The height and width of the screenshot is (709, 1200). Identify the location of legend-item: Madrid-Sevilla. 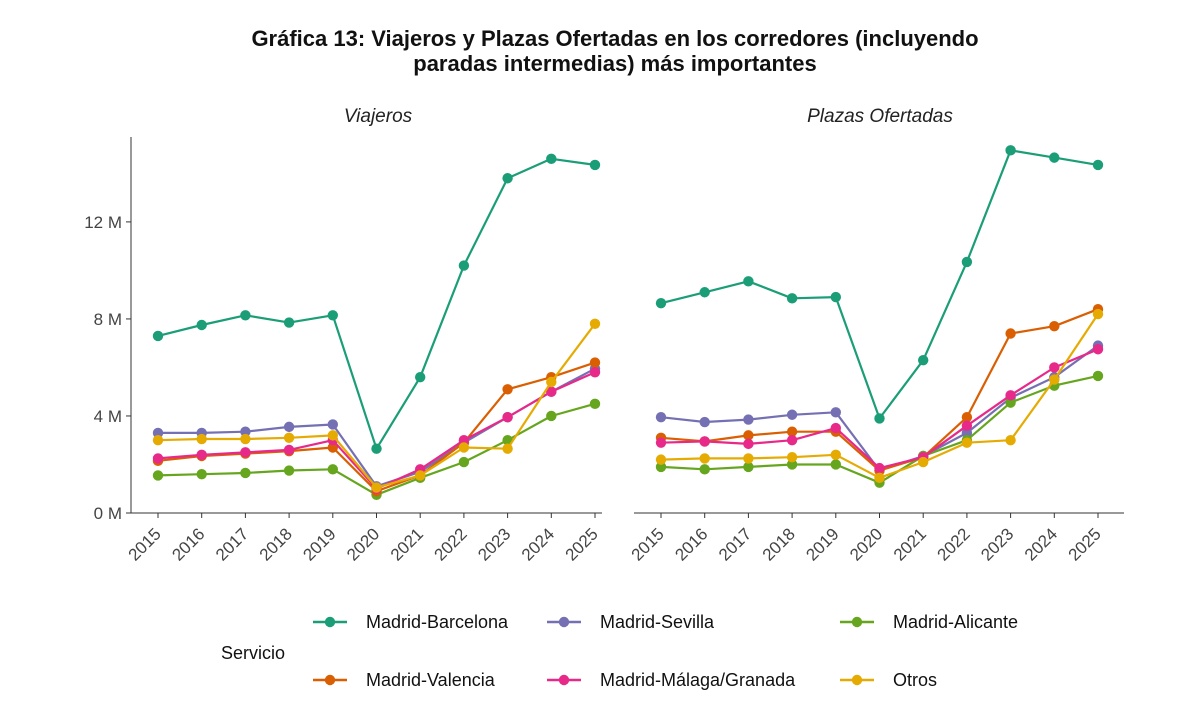
(631, 622).